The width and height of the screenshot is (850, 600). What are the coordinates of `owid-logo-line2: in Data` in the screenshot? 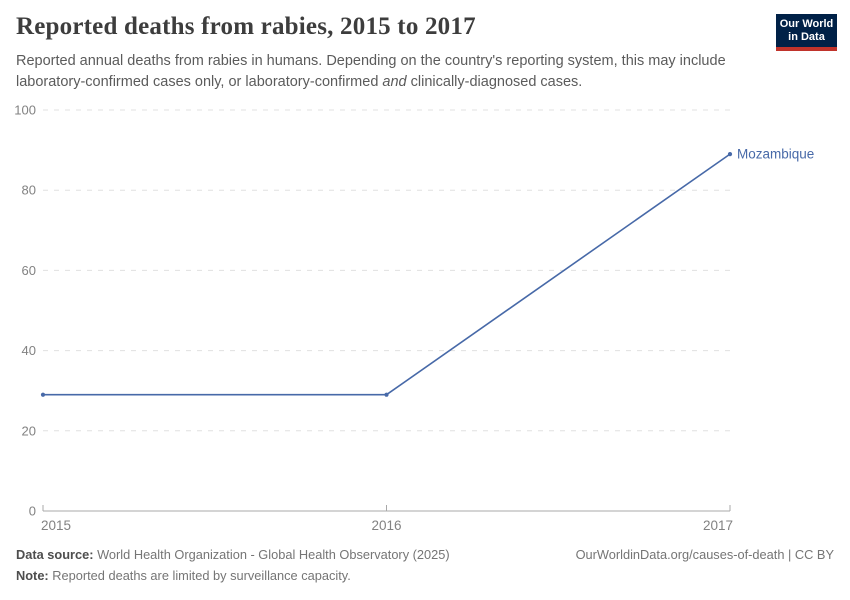 It's located at (806, 37).